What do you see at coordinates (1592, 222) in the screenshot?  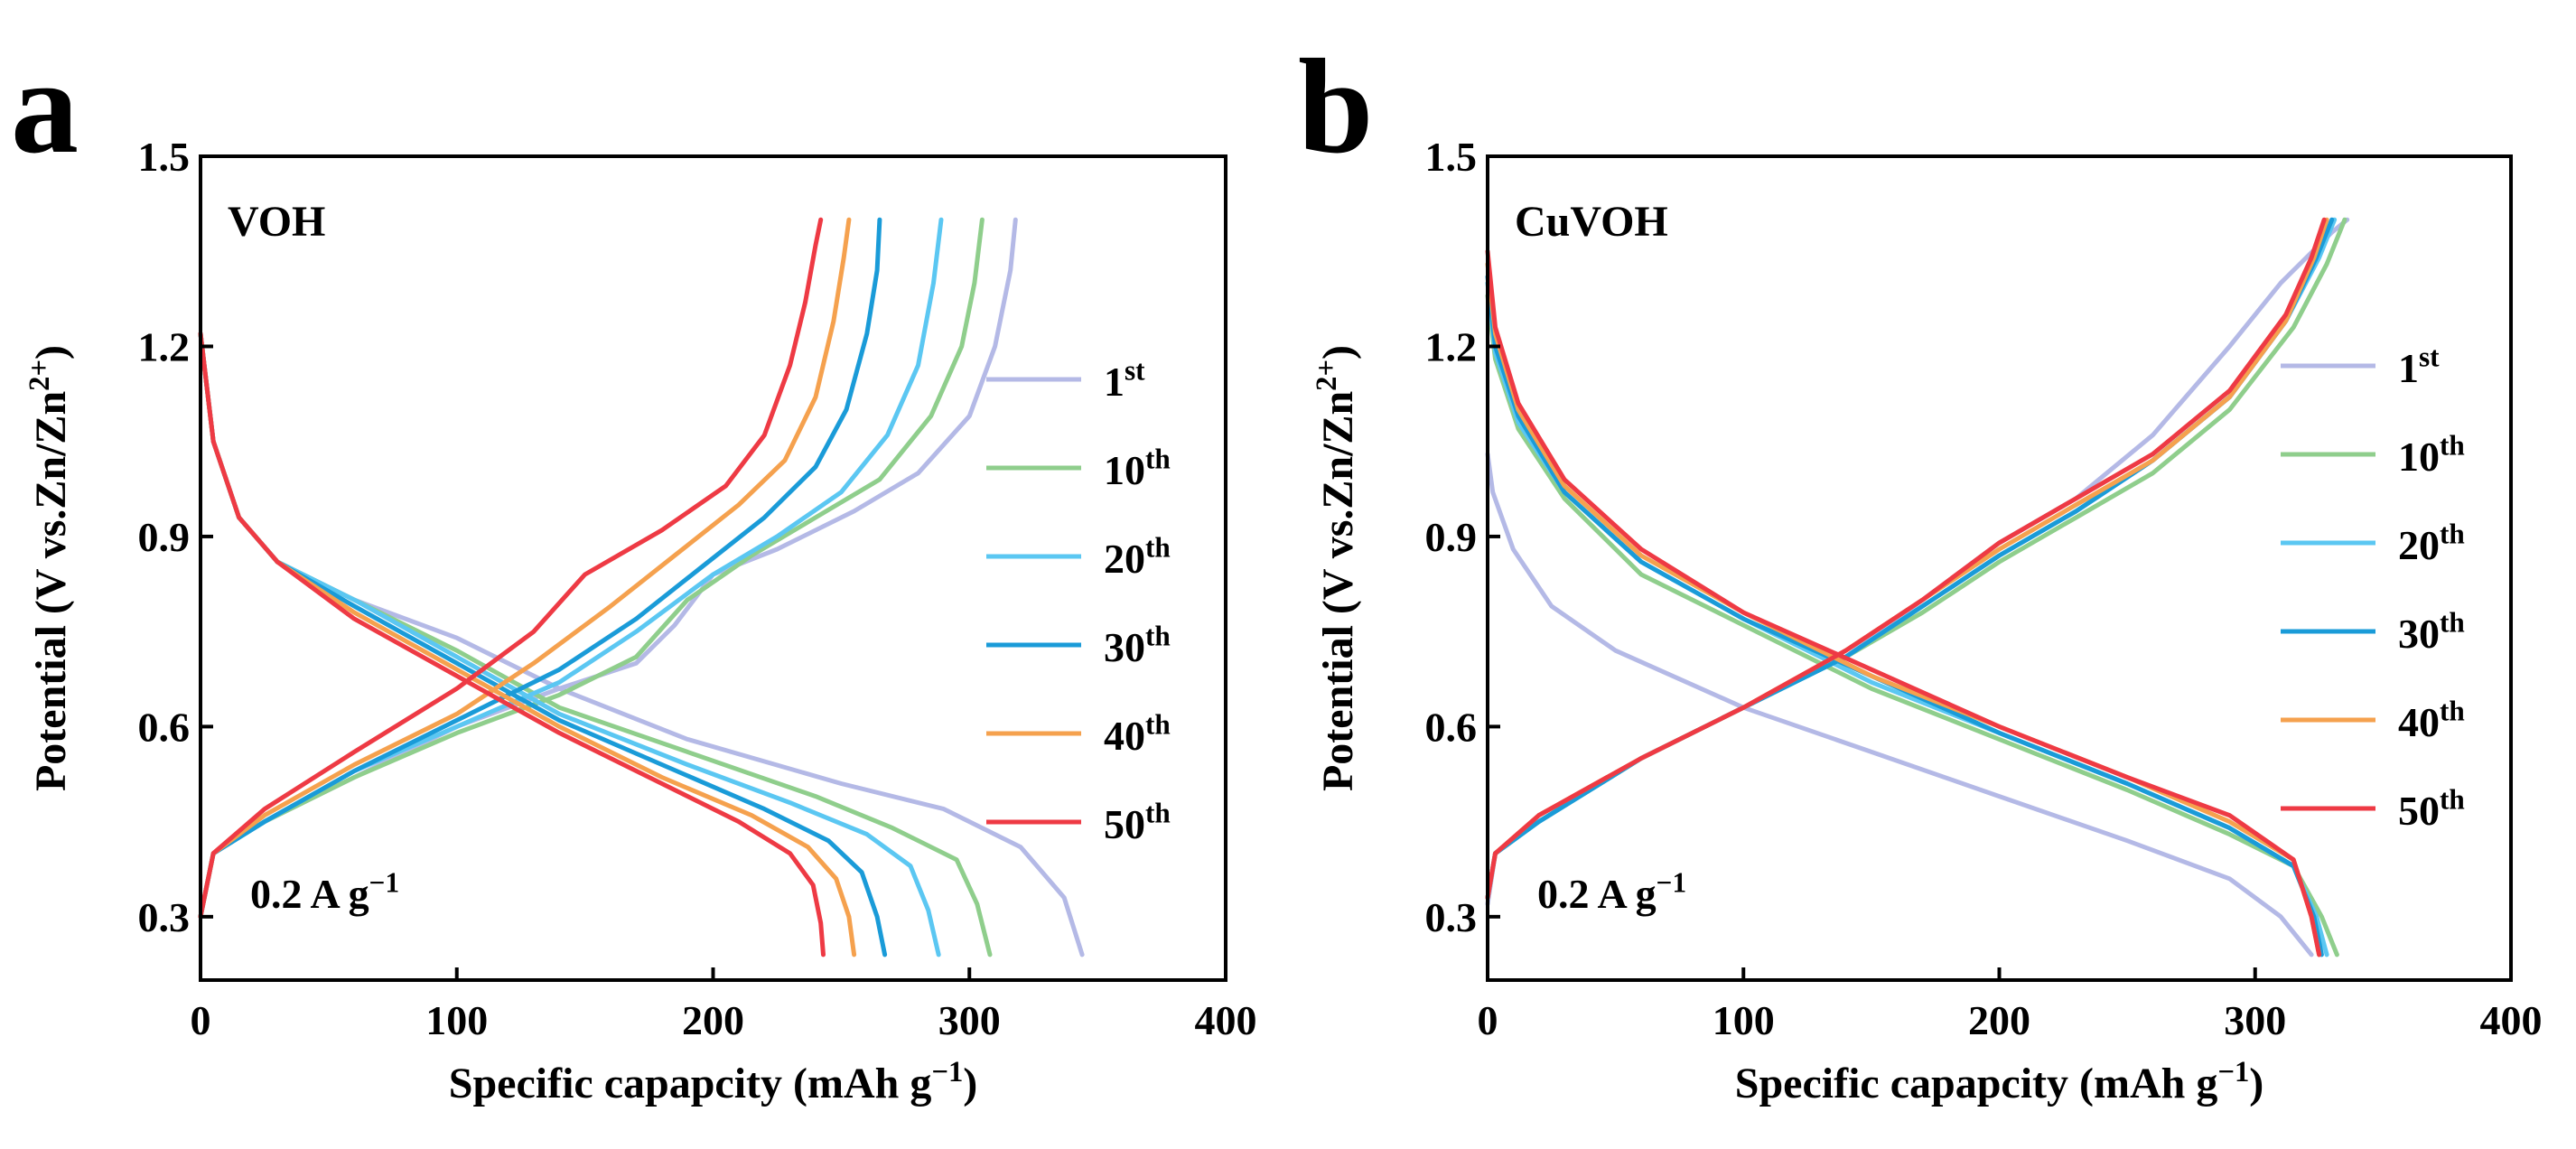 I see `sample-label: CuVOH` at bounding box center [1592, 222].